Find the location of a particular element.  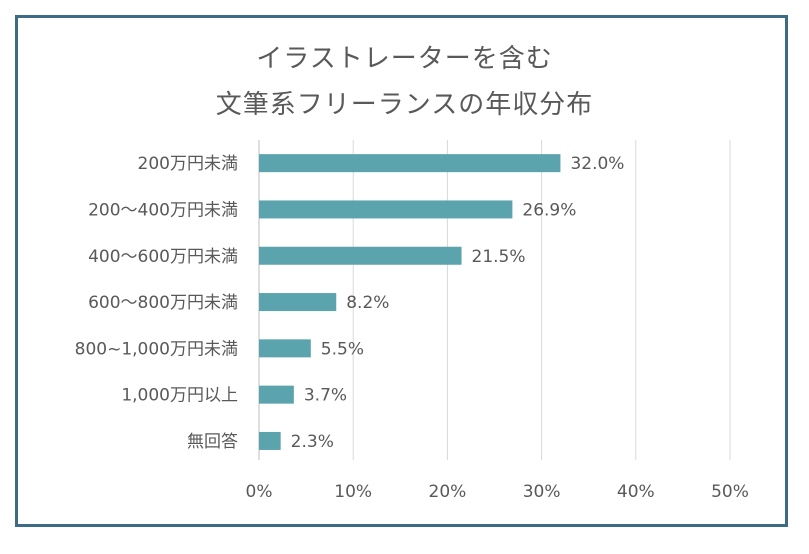

category-label: 800~1,000万円未満 is located at coordinates (156, 349).